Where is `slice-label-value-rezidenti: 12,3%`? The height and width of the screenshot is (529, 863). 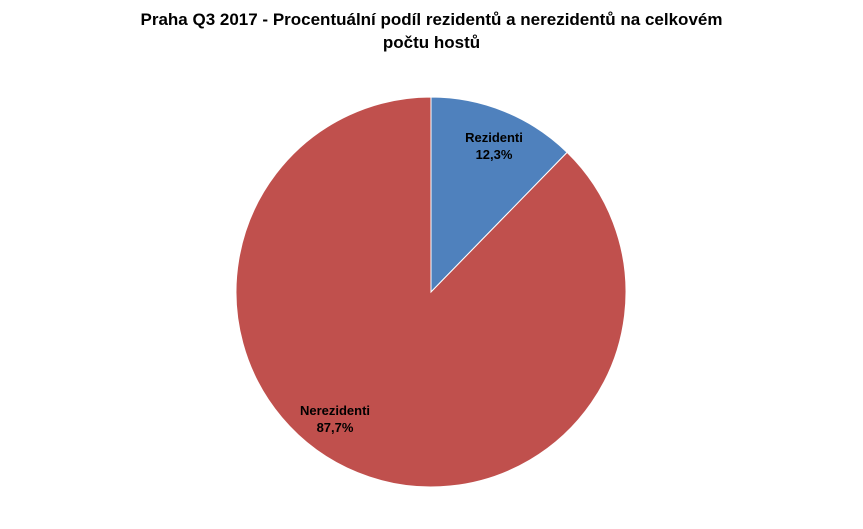 slice-label-value-rezidenti: 12,3% is located at coordinates (494, 154).